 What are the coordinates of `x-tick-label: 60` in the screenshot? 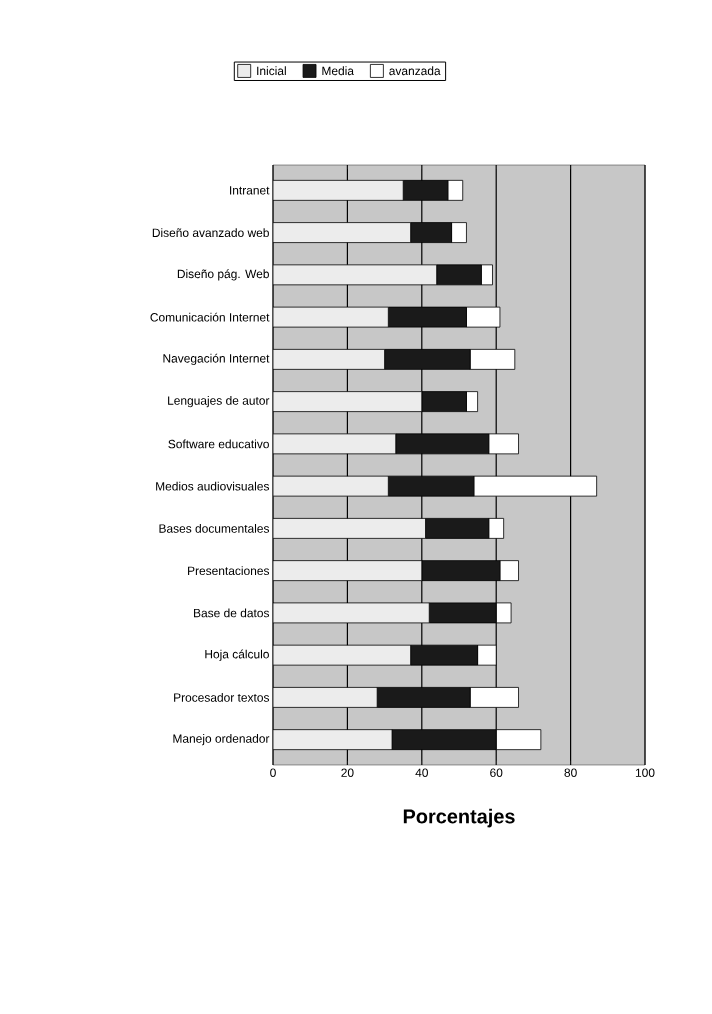 It's located at (496, 772).